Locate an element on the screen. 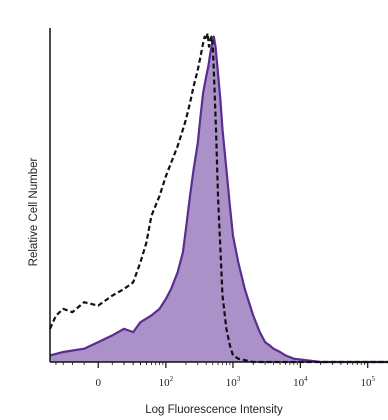 The image size is (388, 420). x-axis-ticks is located at coordinates (212, 365).